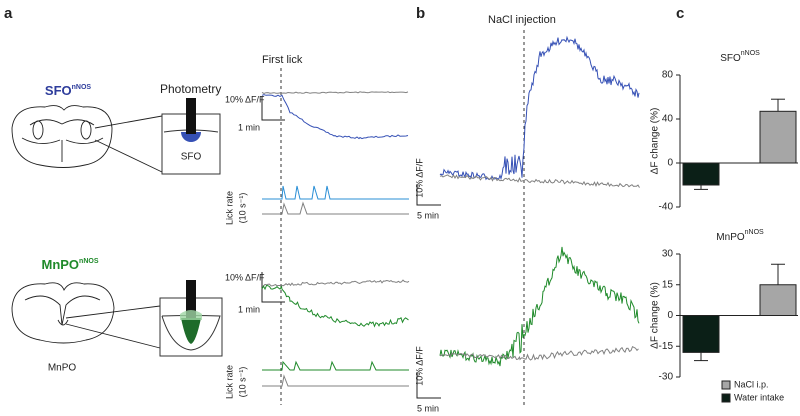 Image resolution: width=800 pixels, height=416 pixels. Describe the element at coordinates (668, 75) in the screenshot. I see `y-tick-label: 80` at that location.